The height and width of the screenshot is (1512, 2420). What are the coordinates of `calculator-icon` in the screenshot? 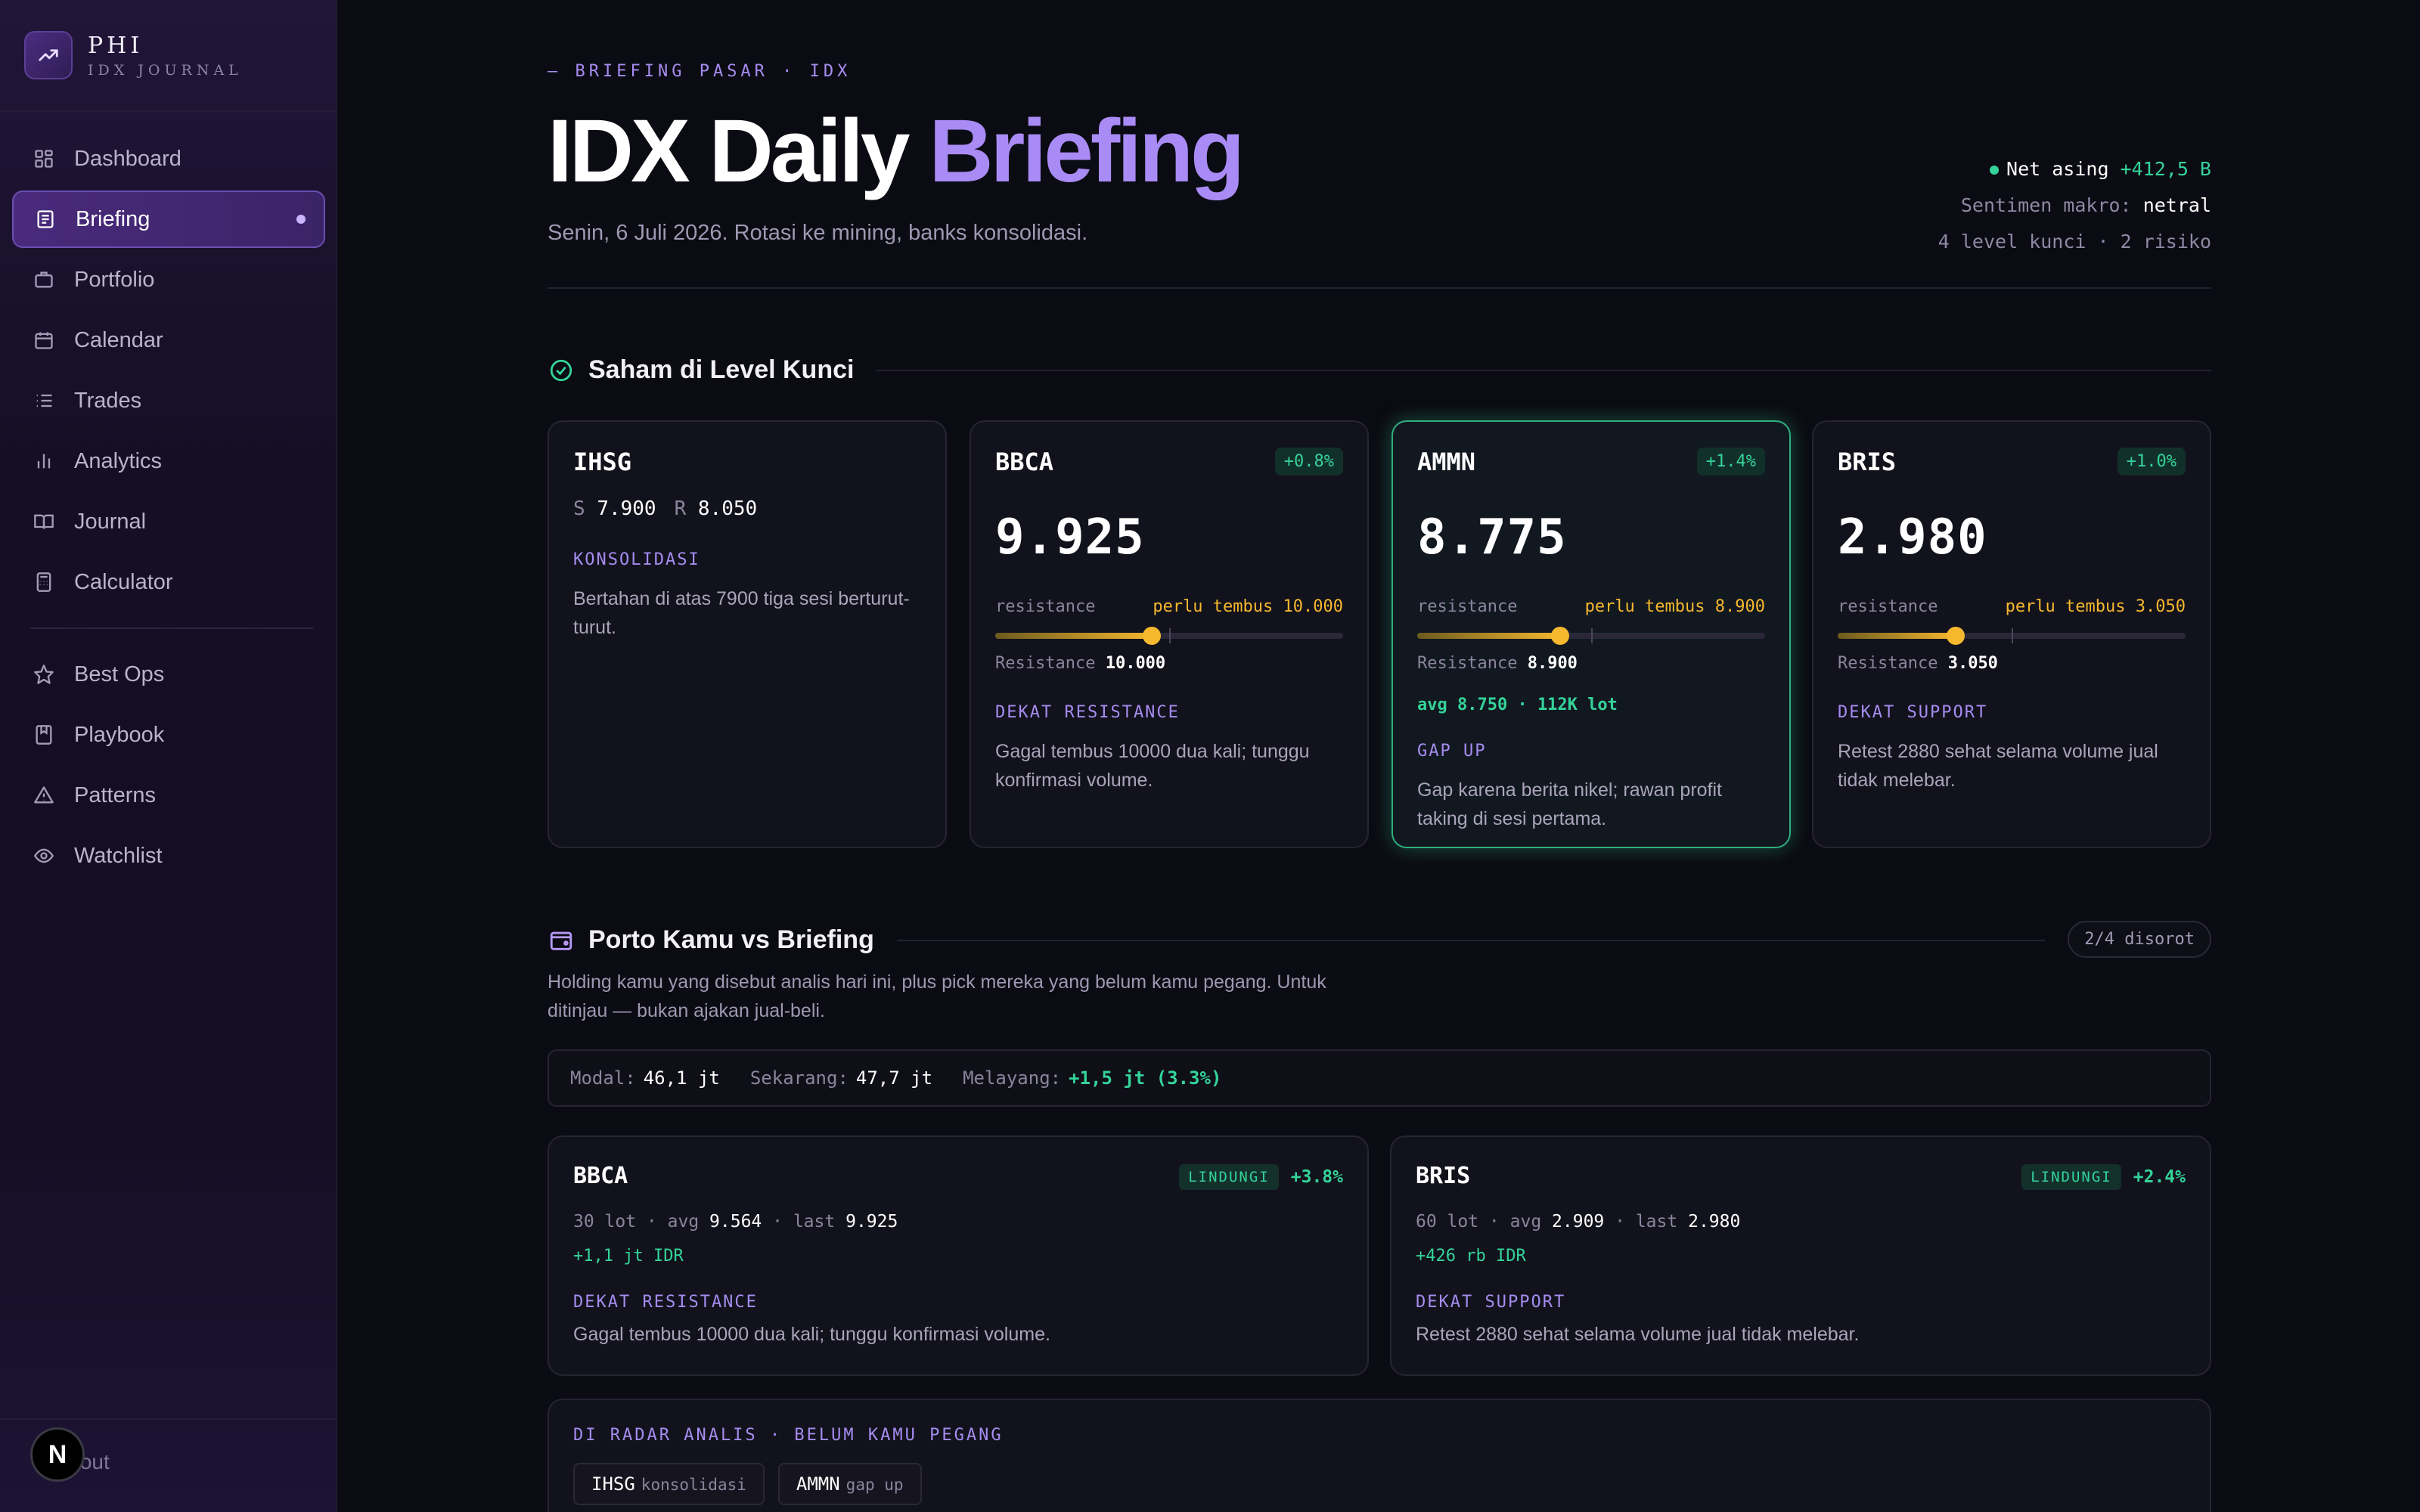 It's located at (44, 582).